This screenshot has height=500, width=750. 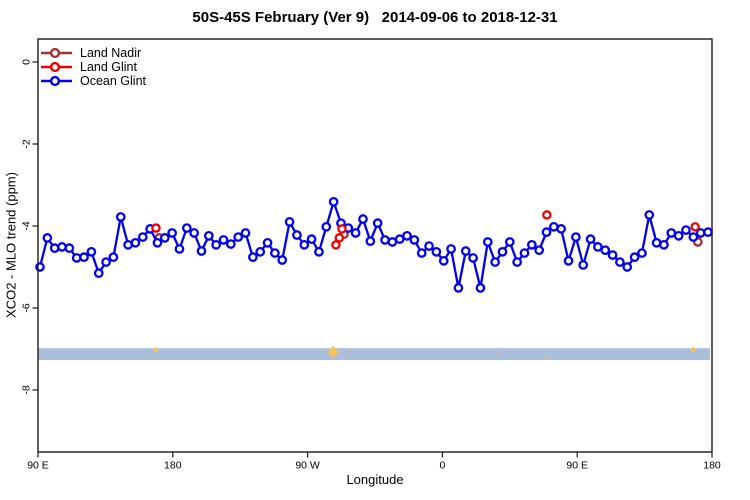 What do you see at coordinates (374, 354) in the screenshot?
I see `horizontal-band` at bounding box center [374, 354].